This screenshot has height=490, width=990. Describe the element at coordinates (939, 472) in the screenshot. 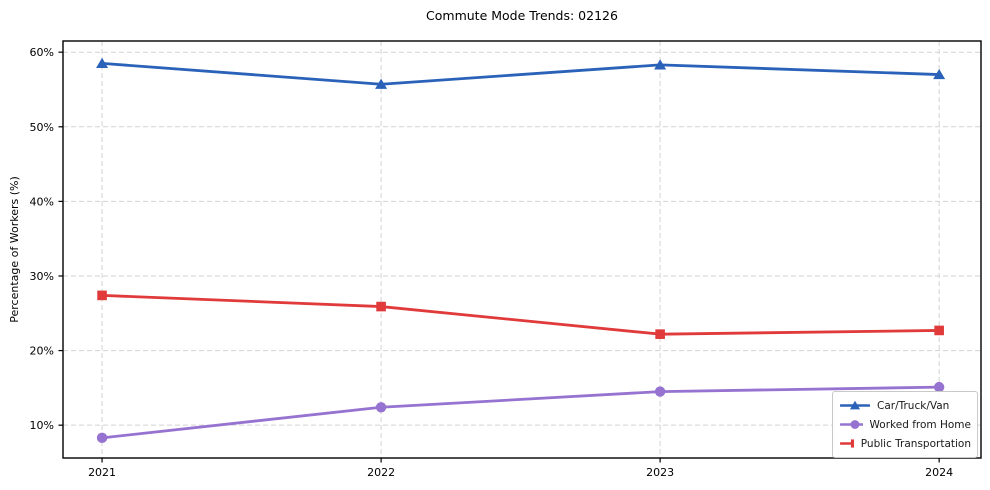

I see `x-tick-label: 2024` at that location.